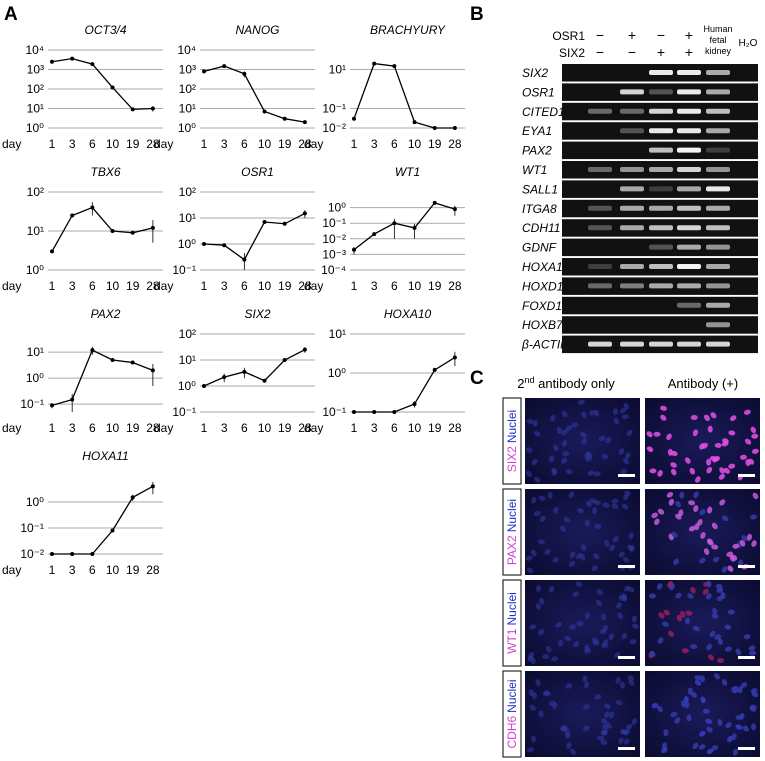 The height and width of the screenshot is (761, 765). I want to click on panel-label: A, so click(11, 14).